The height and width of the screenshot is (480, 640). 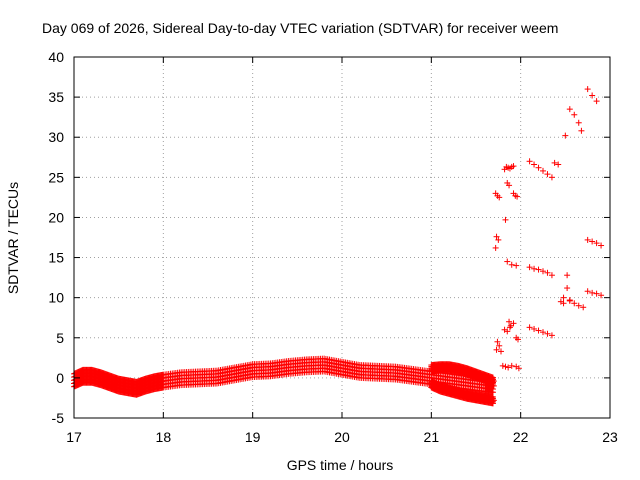 I want to click on y-tick-label: 20, so click(x=56, y=217).